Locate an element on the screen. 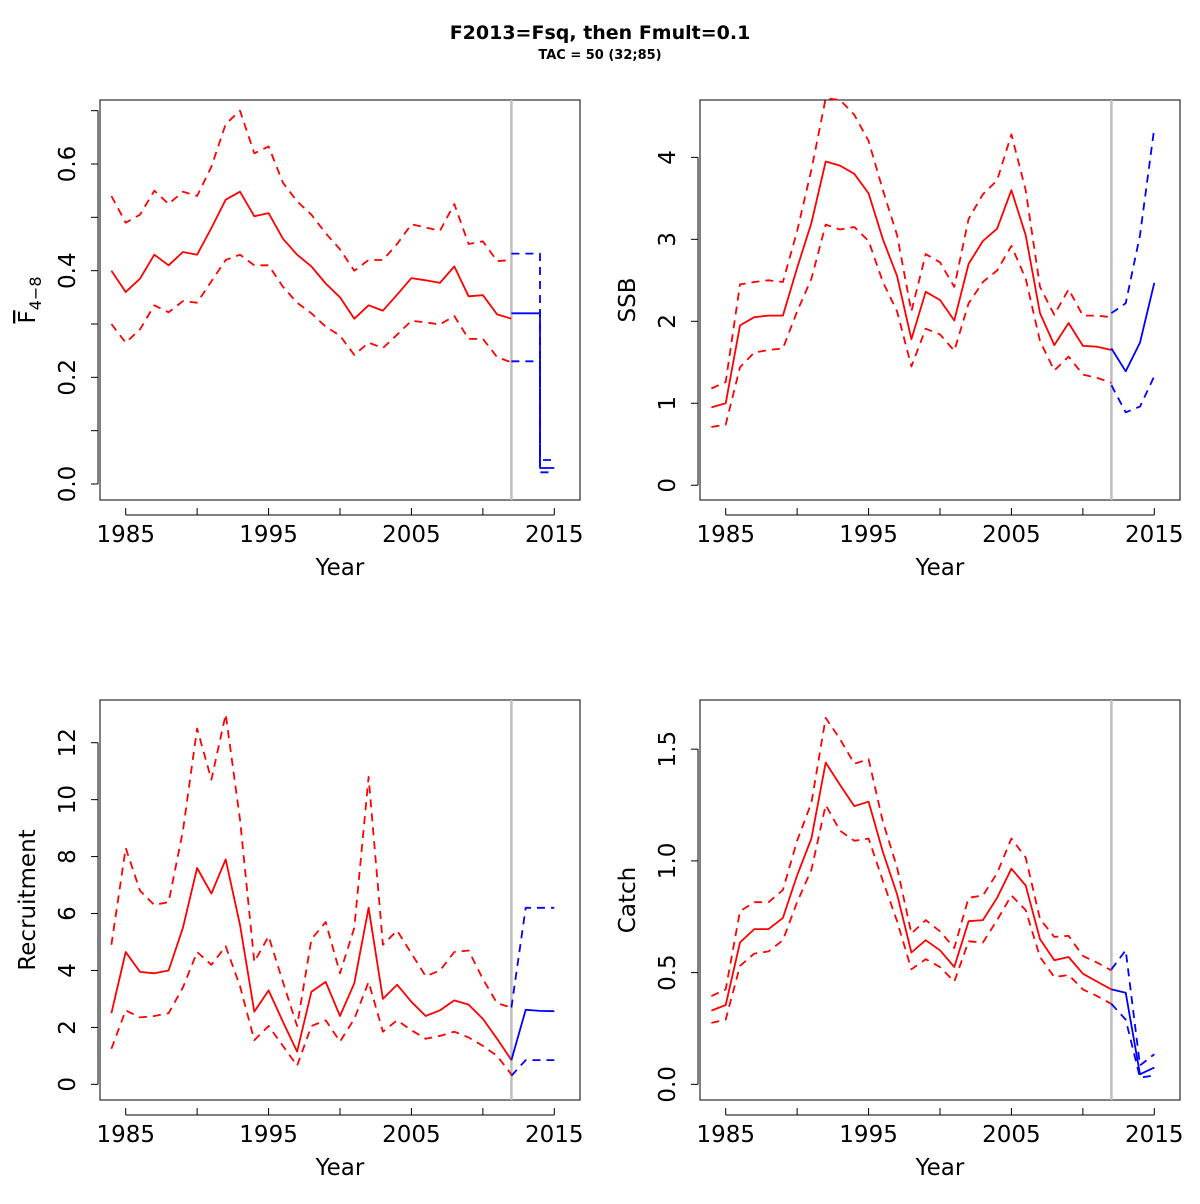 The image size is (1200, 1204). y-tick-label: 1 is located at coordinates (668, 403).